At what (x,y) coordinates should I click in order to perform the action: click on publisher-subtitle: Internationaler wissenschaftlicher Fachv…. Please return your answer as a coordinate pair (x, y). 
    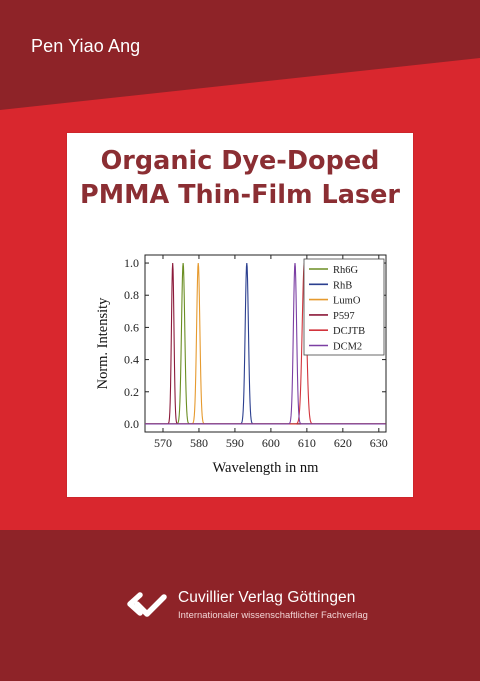
    Looking at the image, I should click on (273, 614).